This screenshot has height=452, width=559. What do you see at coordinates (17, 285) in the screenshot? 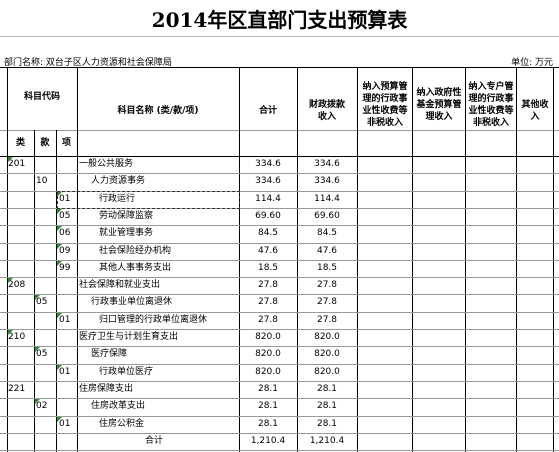
I see `cell-lei: 208` at bounding box center [17, 285].